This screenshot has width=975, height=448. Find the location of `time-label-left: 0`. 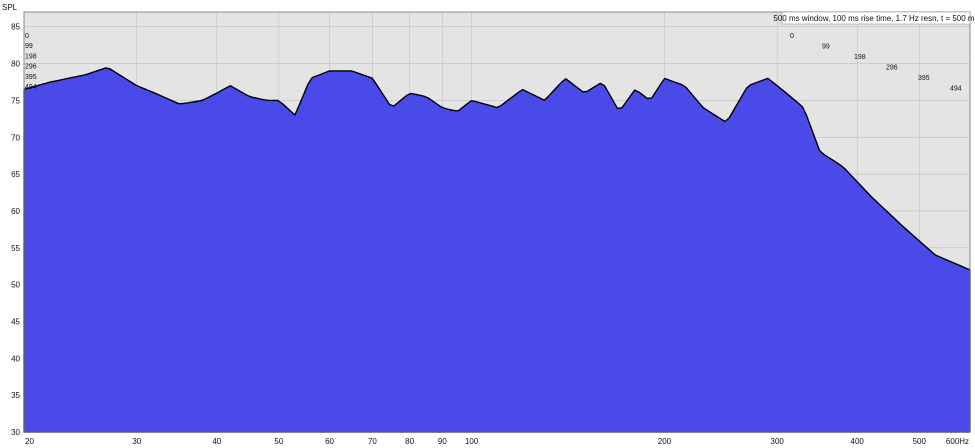

time-label-left: 0 is located at coordinates (27, 36).